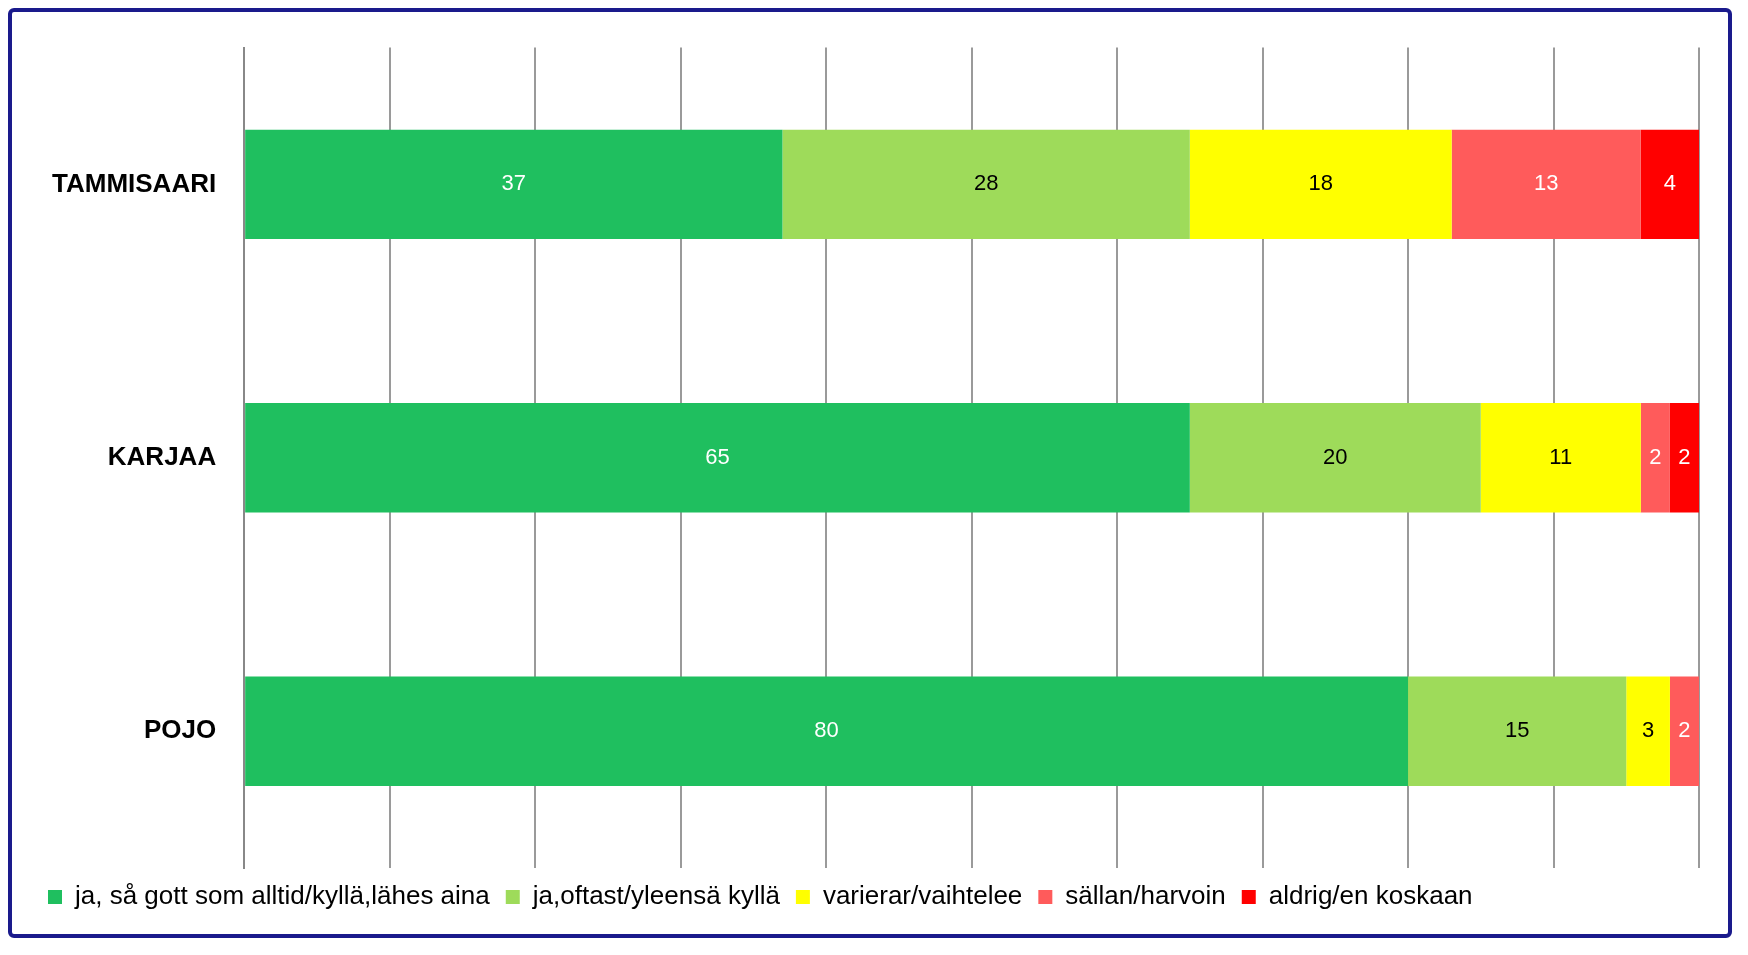 The image size is (1748, 955). I want to click on data-label: 13, so click(1546, 183).